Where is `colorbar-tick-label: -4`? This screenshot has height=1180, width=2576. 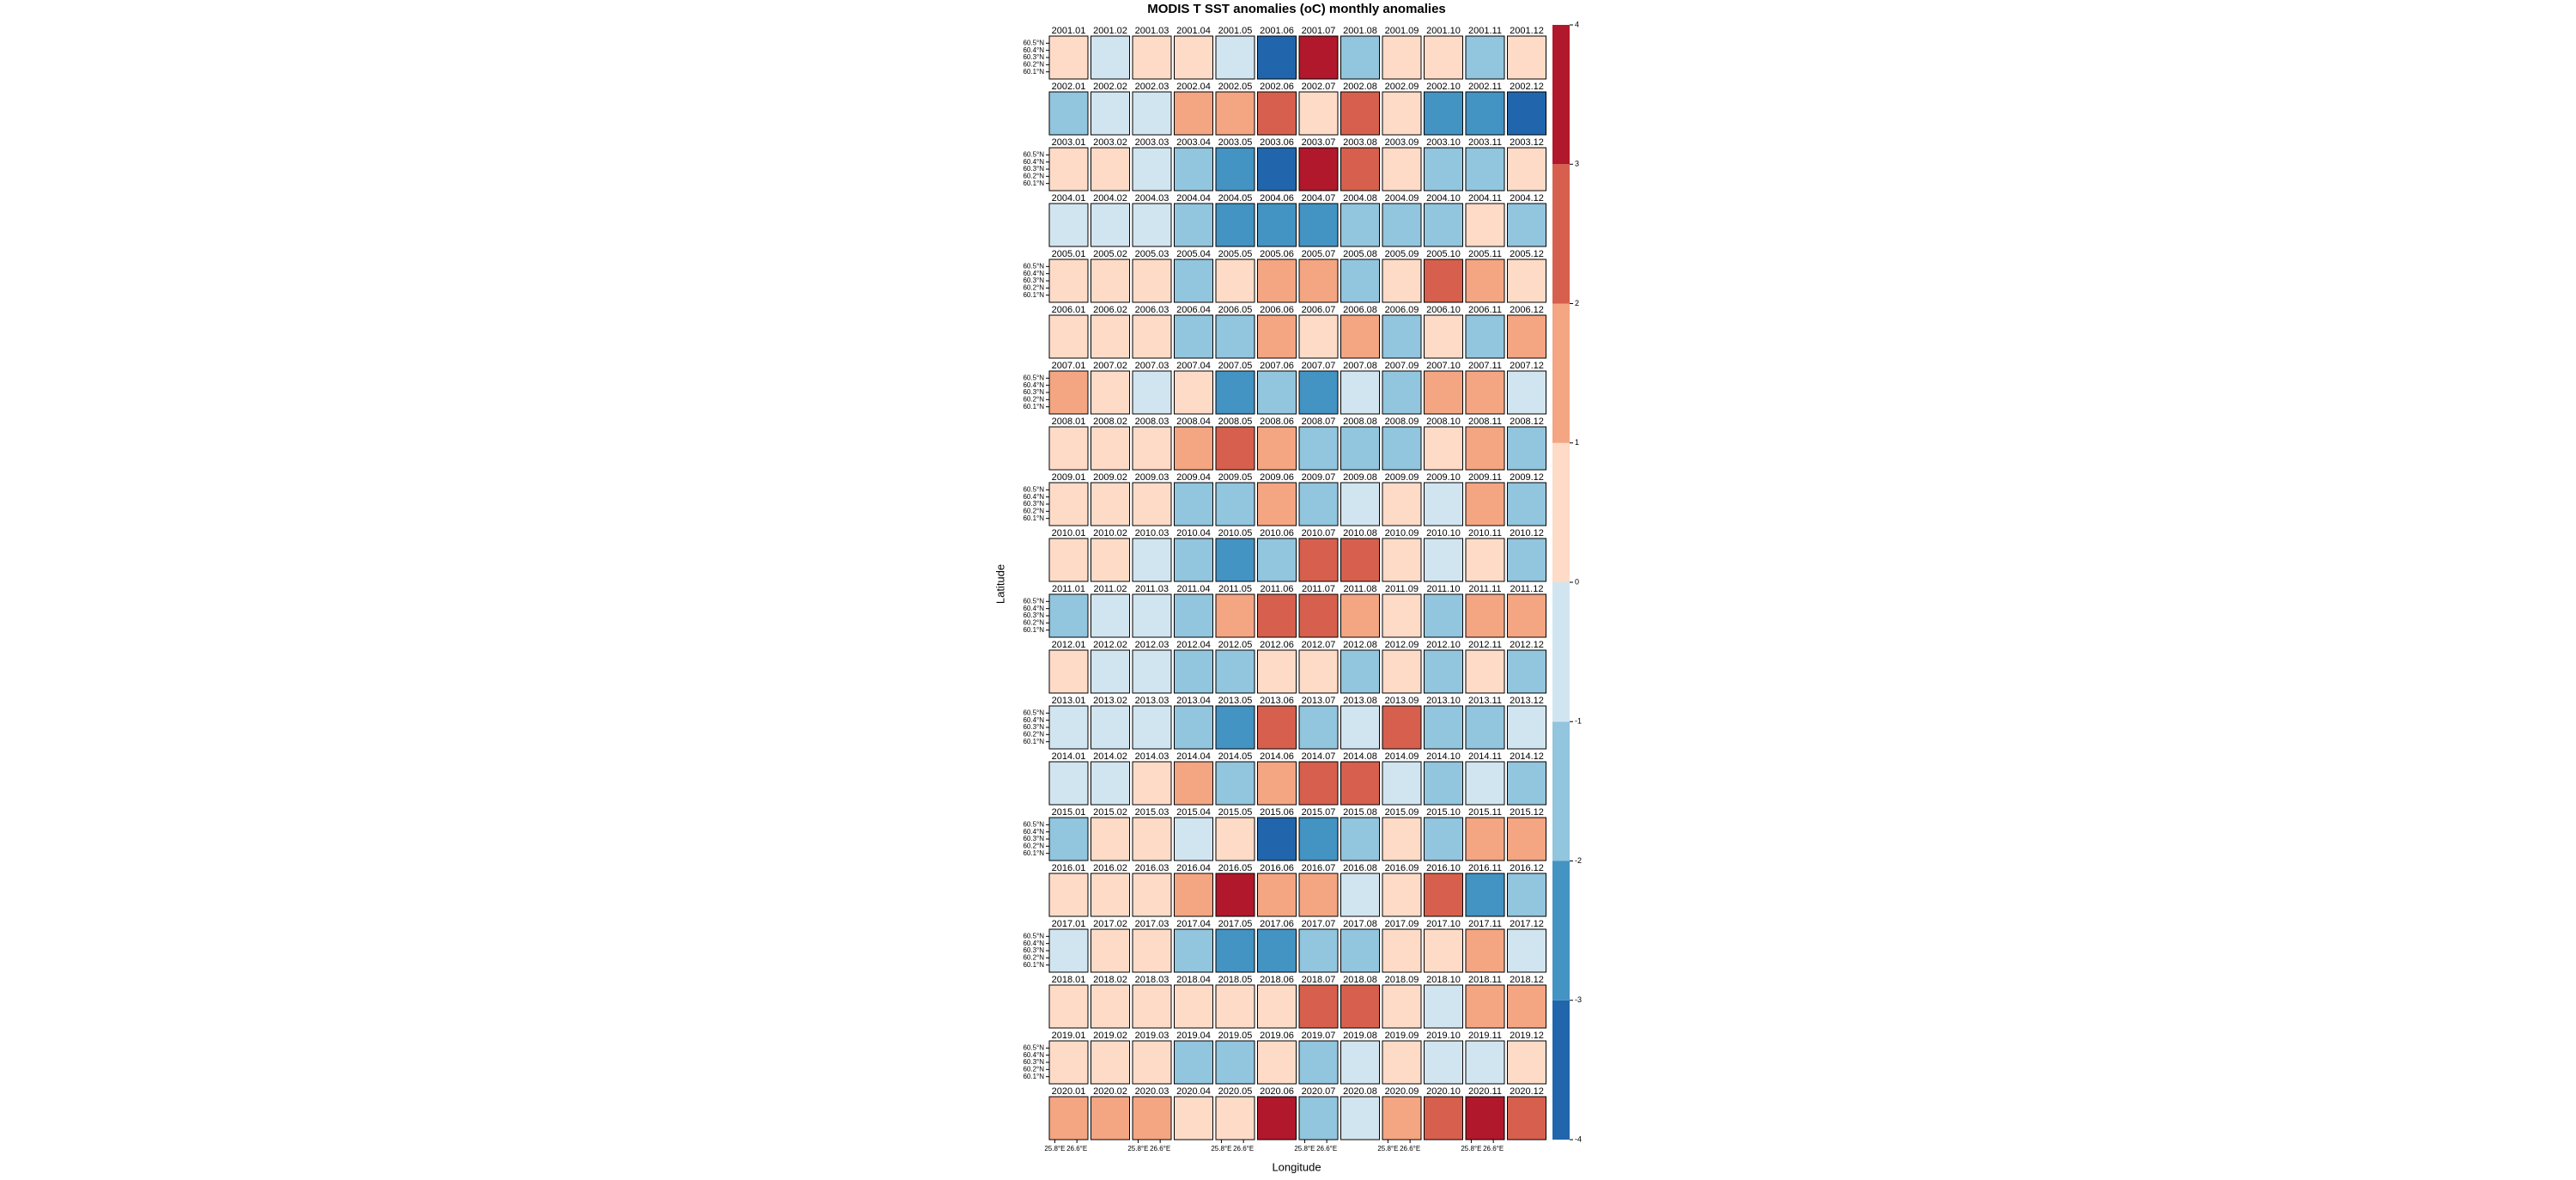 colorbar-tick-label: -4 is located at coordinates (1579, 1138).